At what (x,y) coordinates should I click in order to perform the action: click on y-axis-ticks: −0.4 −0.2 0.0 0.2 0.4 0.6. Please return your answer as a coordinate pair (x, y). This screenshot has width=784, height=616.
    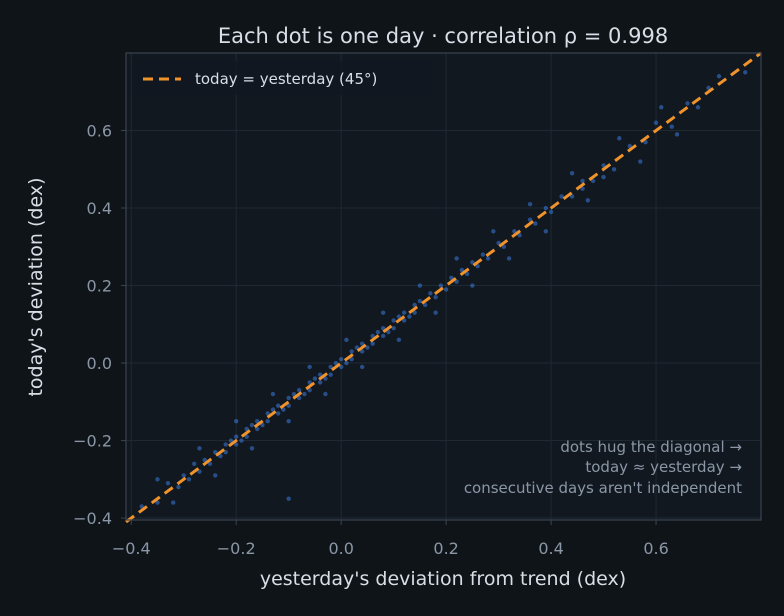
    Looking at the image, I should click on (99, 325).